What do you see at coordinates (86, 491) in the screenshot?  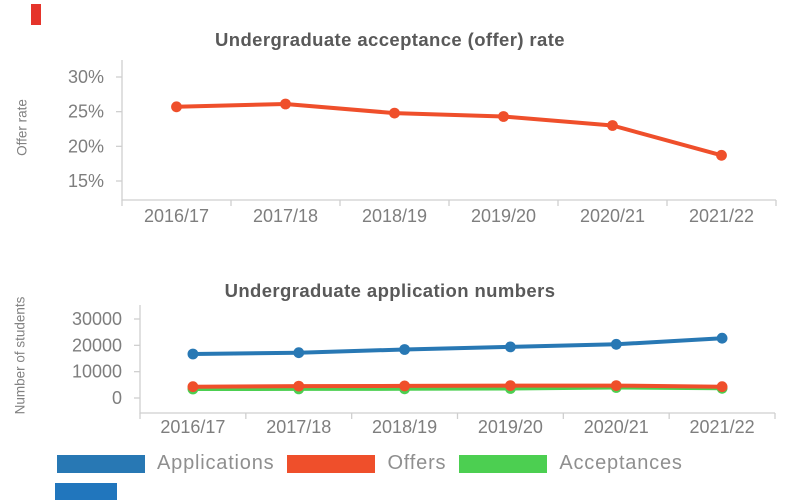 I see `bottom-blue-bar` at bounding box center [86, 491].